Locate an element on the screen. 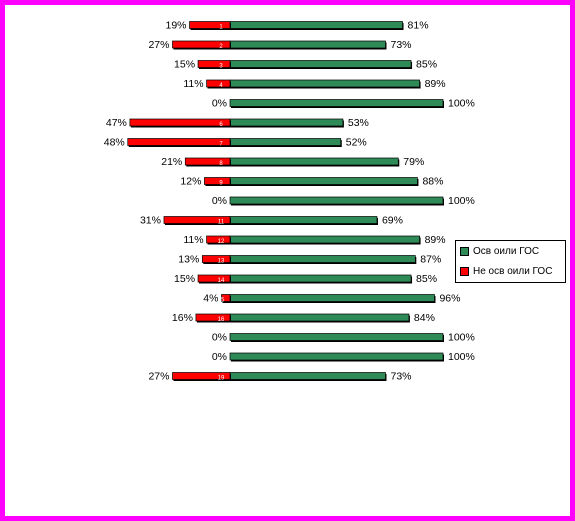 The image size is (575, 521). category-label: 2 is located at coordinates (221, 47).